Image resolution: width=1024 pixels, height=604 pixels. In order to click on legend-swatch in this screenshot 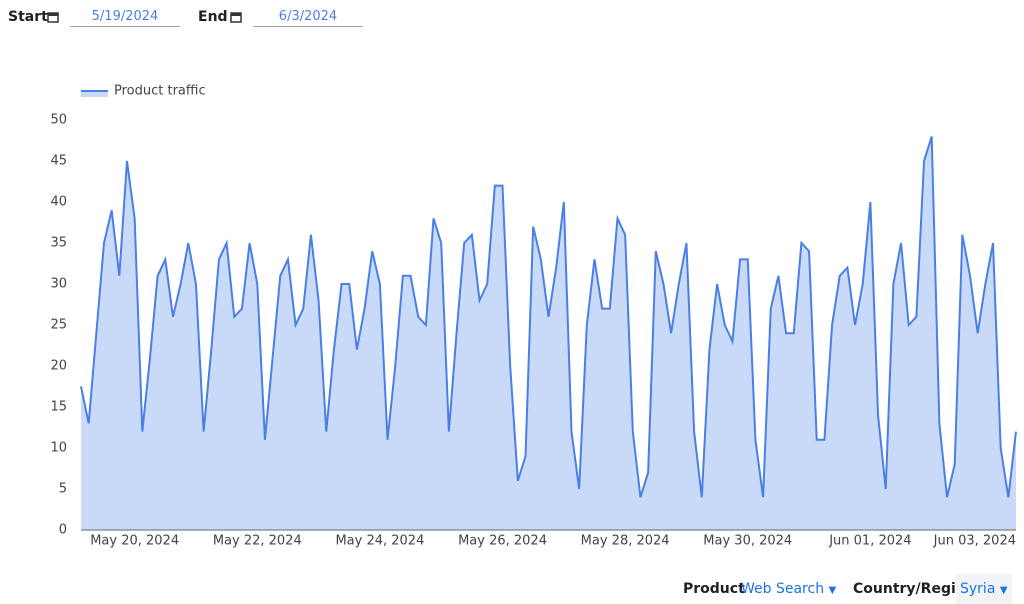, I will do `click(94, 94)`.